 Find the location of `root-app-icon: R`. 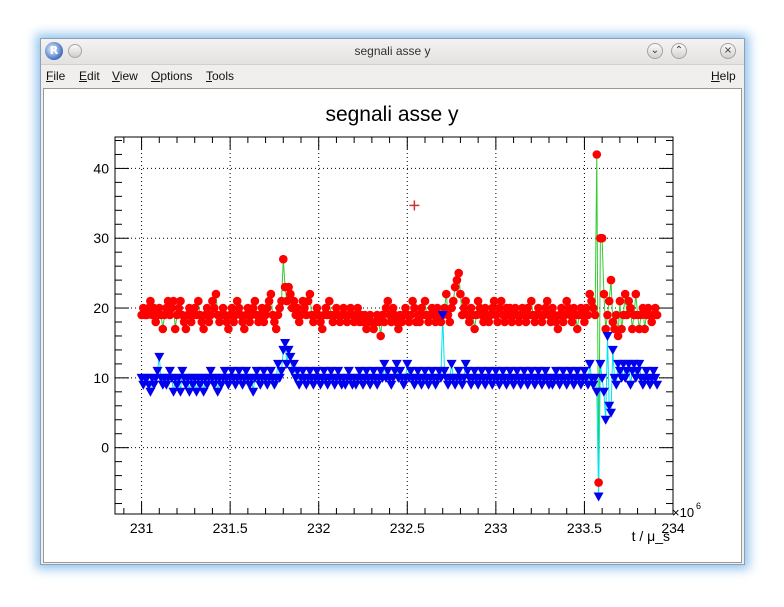

root-app-icon: R is located at coordinates (54, 51).